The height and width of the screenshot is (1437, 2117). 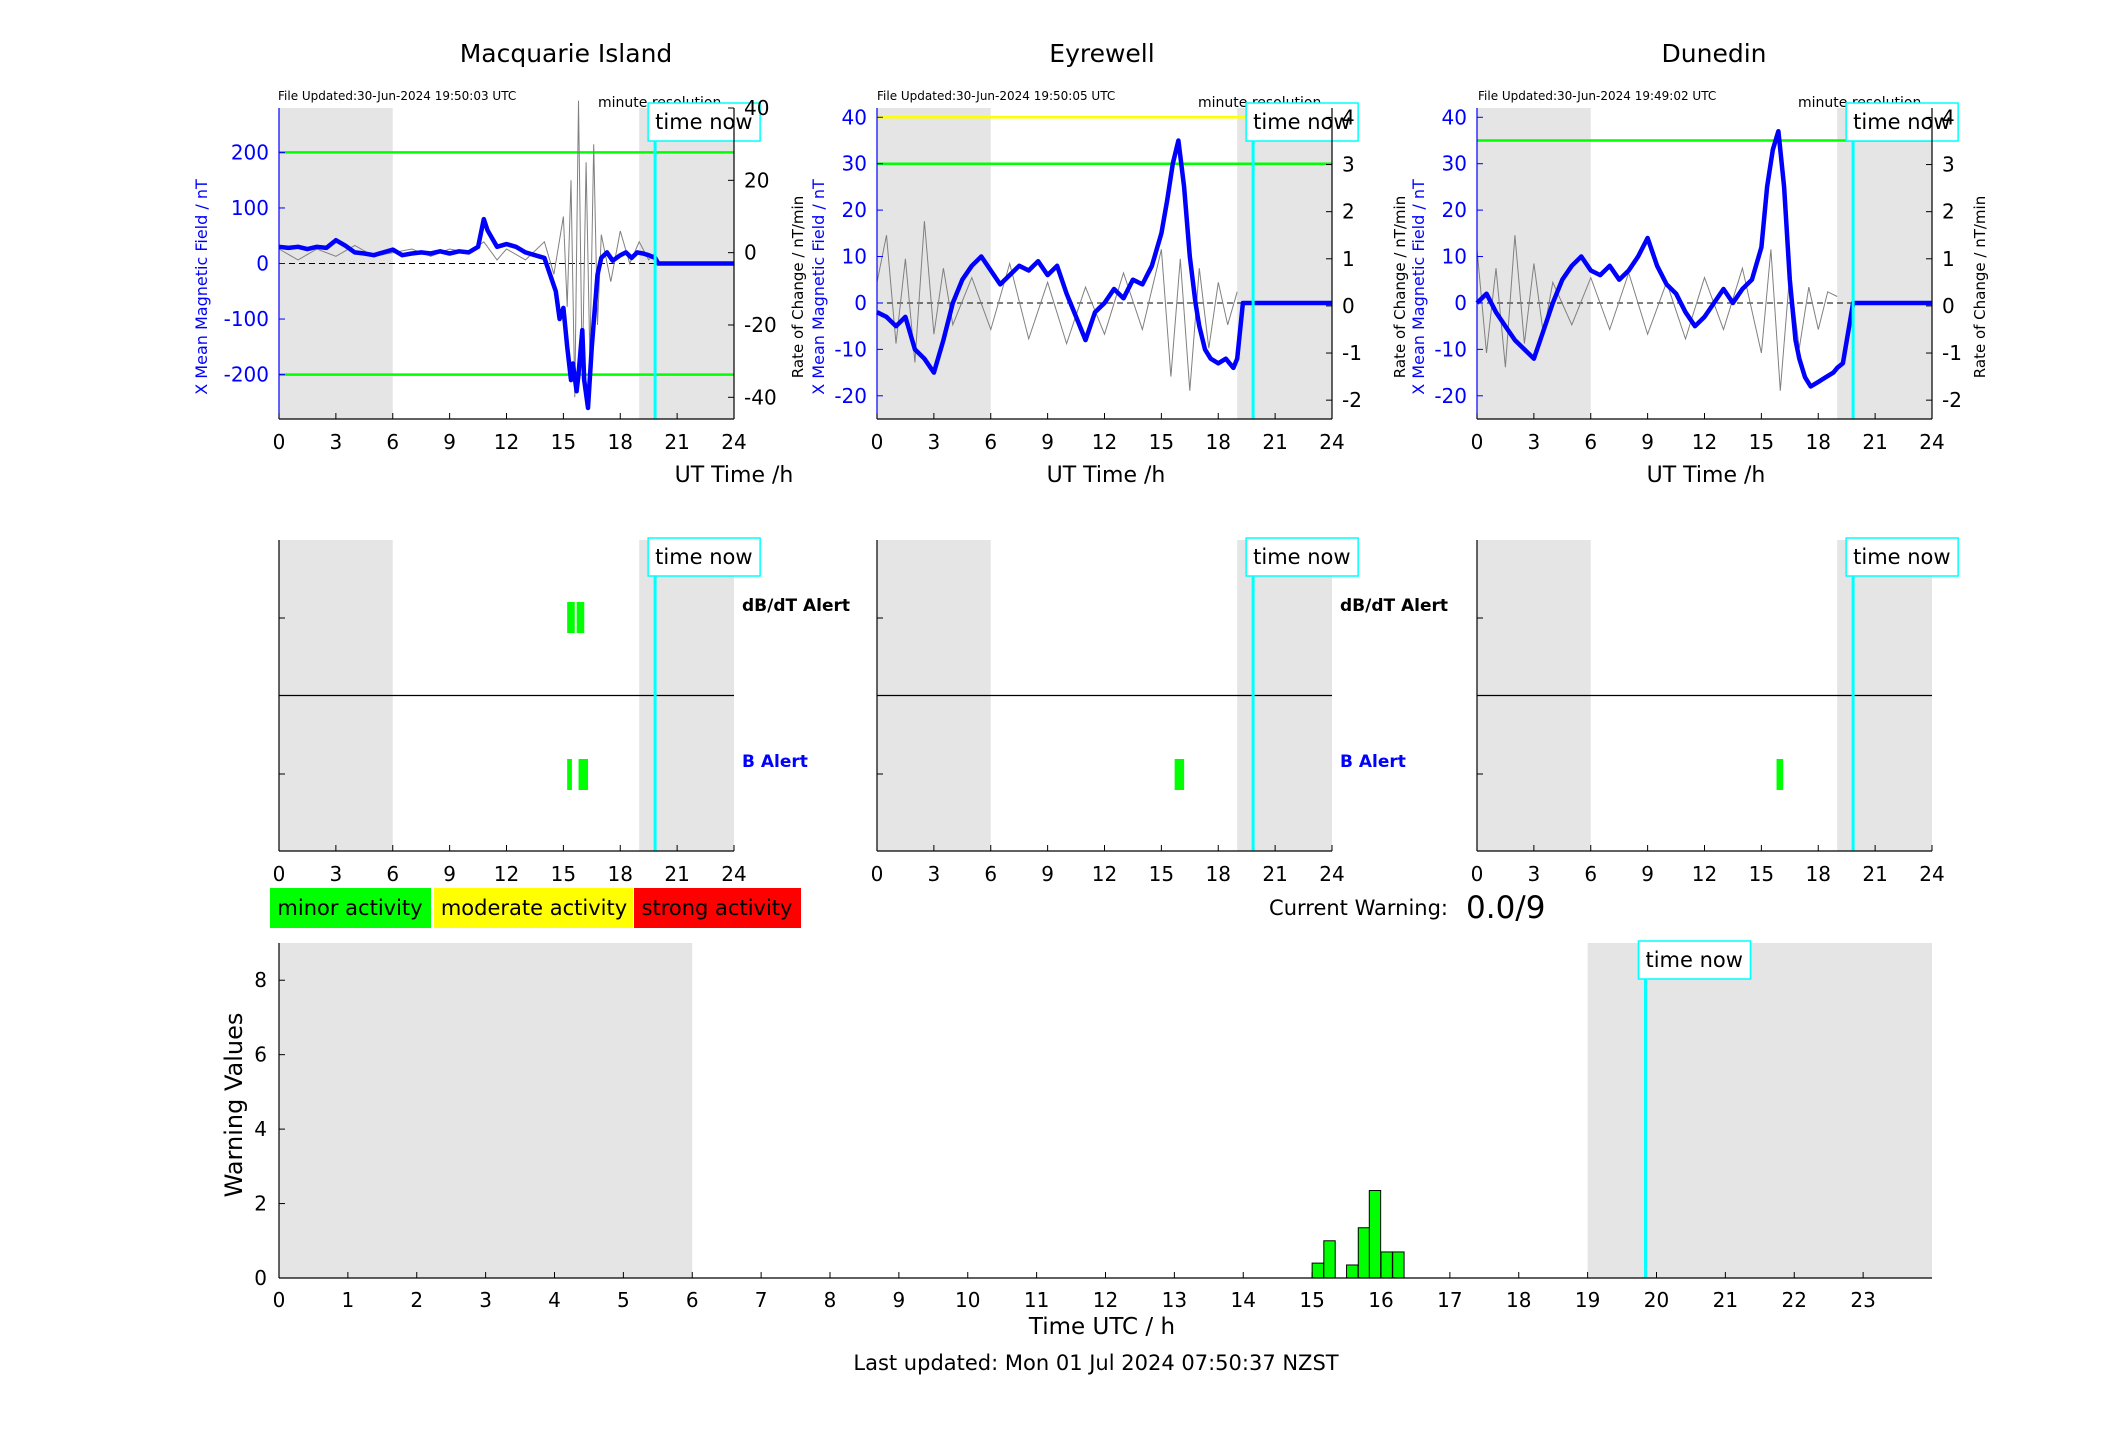 What do you see at coordinates (760, 325) in the screenshot?
I see `right-tick-label: -20` at bounding box center [760, 325].